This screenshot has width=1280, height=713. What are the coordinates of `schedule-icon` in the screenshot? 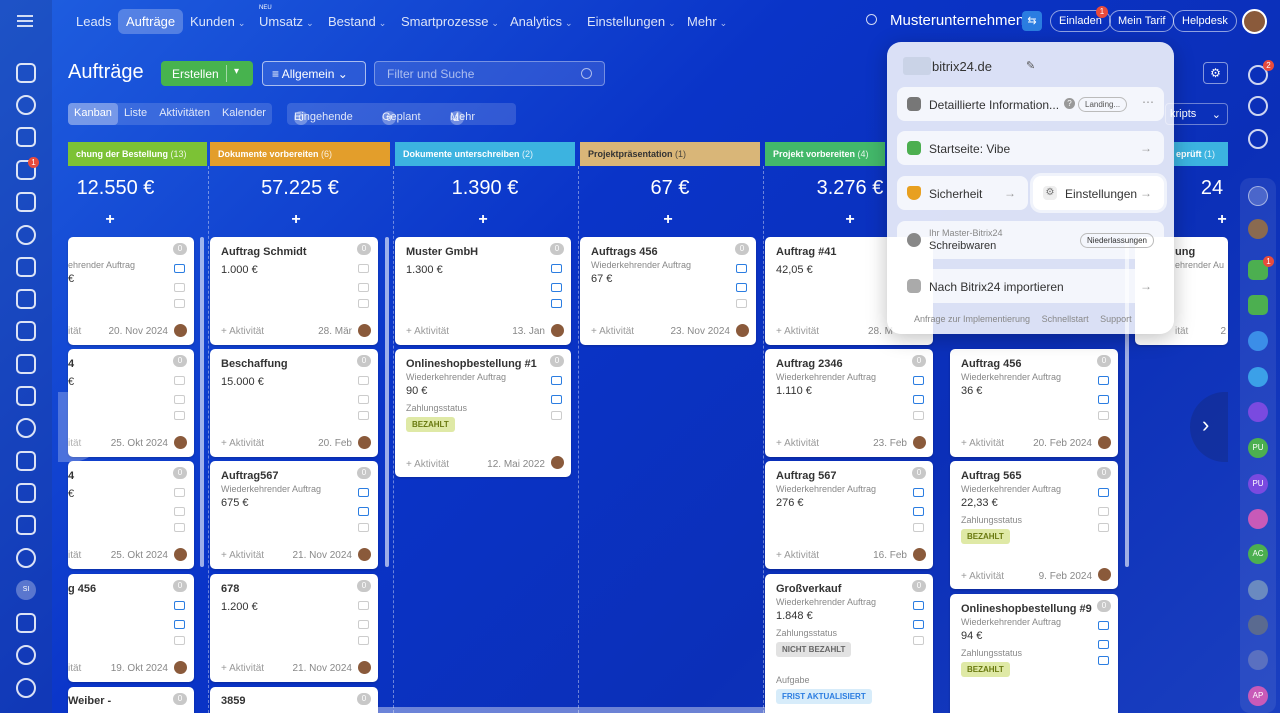 It's located at (26, 525).